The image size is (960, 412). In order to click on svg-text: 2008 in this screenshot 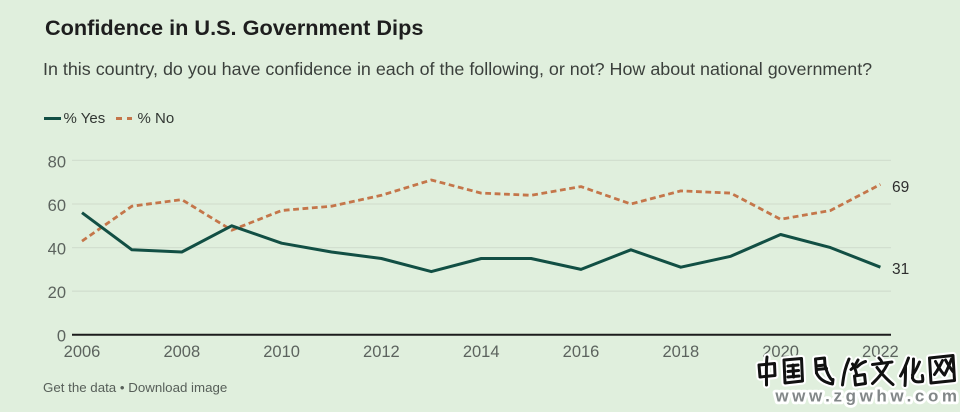, I will do `click(181, 352)`.